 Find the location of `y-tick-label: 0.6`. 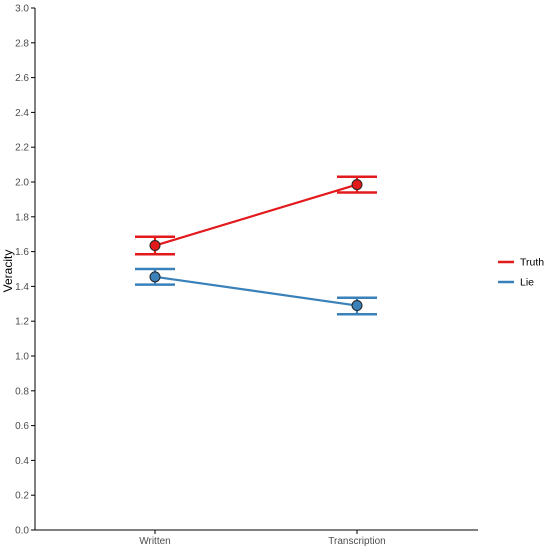

y-tick-label: 0.6 is located at coordinates (22, 426).